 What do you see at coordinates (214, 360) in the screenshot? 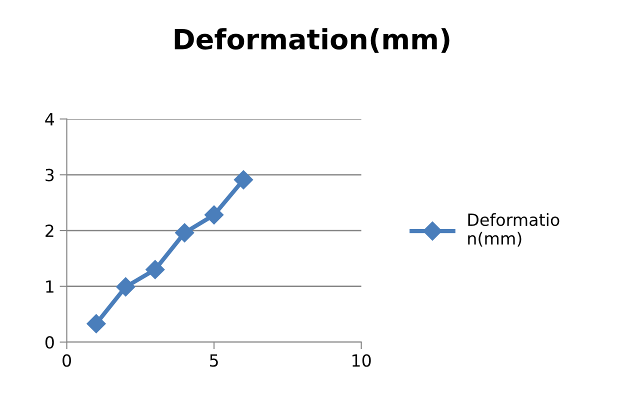
I see `x-tick-label: 5` at bounding box center [214, 360].